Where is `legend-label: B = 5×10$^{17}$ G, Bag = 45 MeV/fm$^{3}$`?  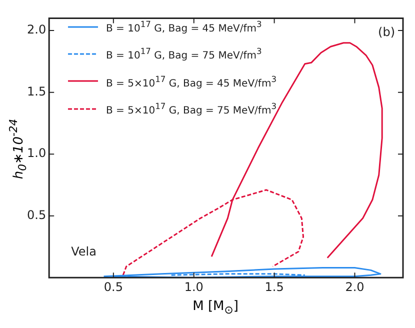
legend-label: B = 5×10$^{17}$ G, Bag = 45 MeV/fm$^{3}$ is located at coordinates (191, 81).